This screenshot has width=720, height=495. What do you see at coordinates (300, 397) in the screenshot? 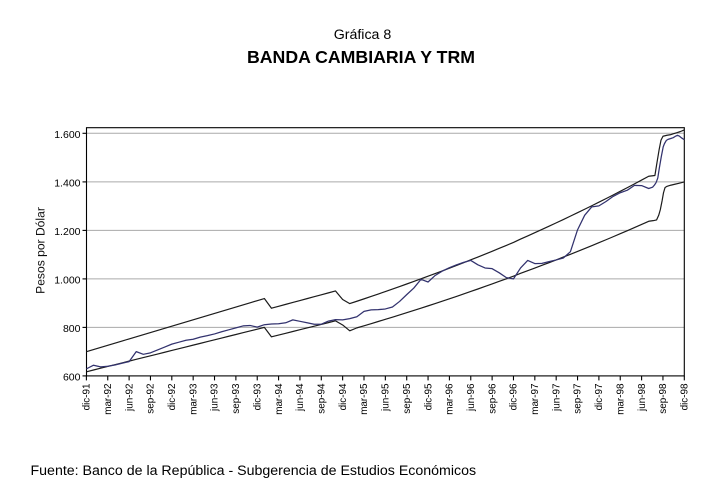
I see `svg-text: jun-94` at bounding box center [300, 397].